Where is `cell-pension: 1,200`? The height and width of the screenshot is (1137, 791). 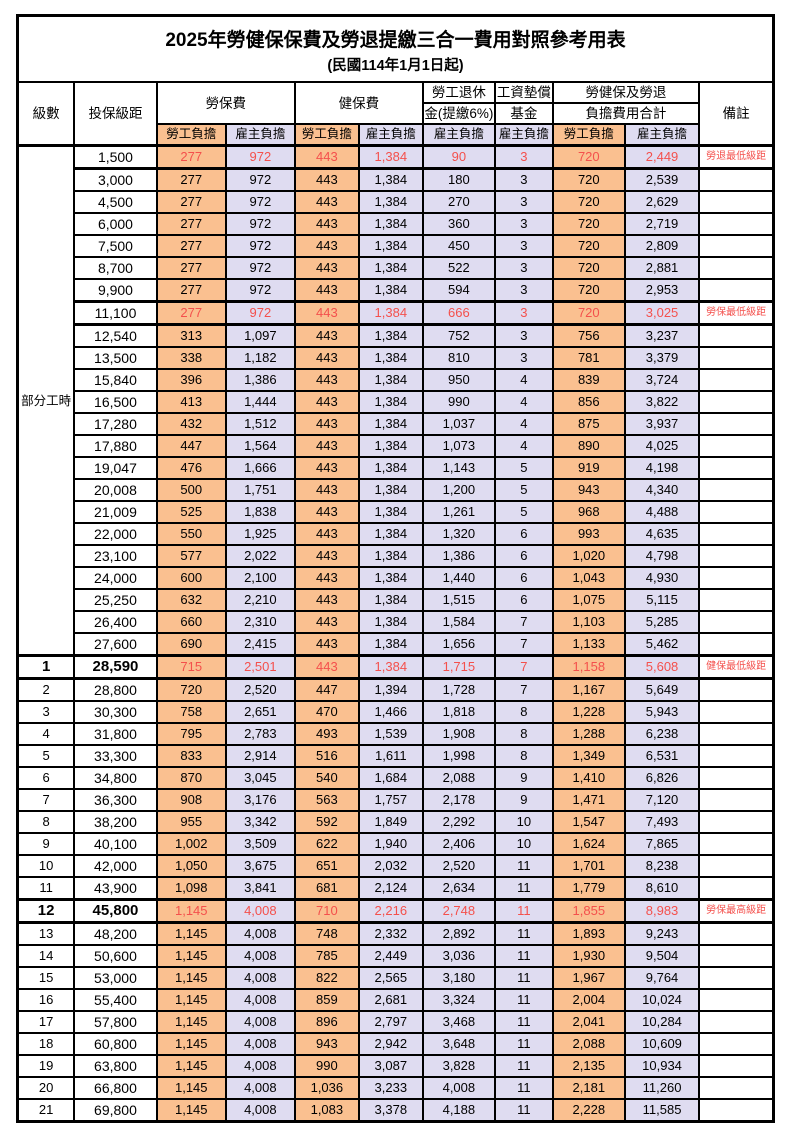
cell-pension: 1,200 is located at coordinates (458, 490).